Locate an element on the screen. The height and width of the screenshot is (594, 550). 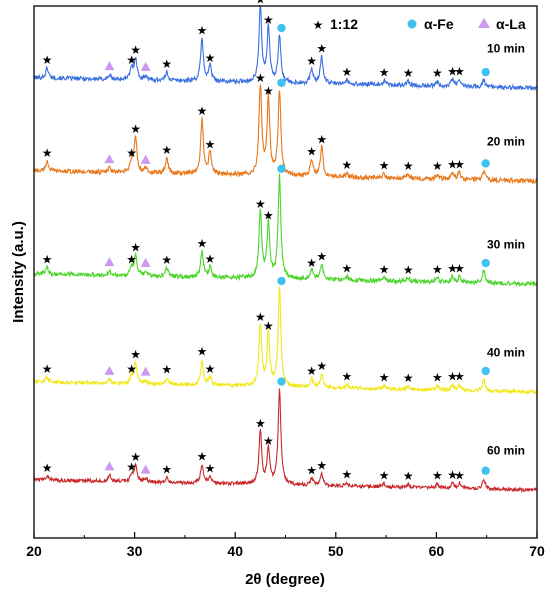
series-line-10-min is located at coordinates (285, 48).